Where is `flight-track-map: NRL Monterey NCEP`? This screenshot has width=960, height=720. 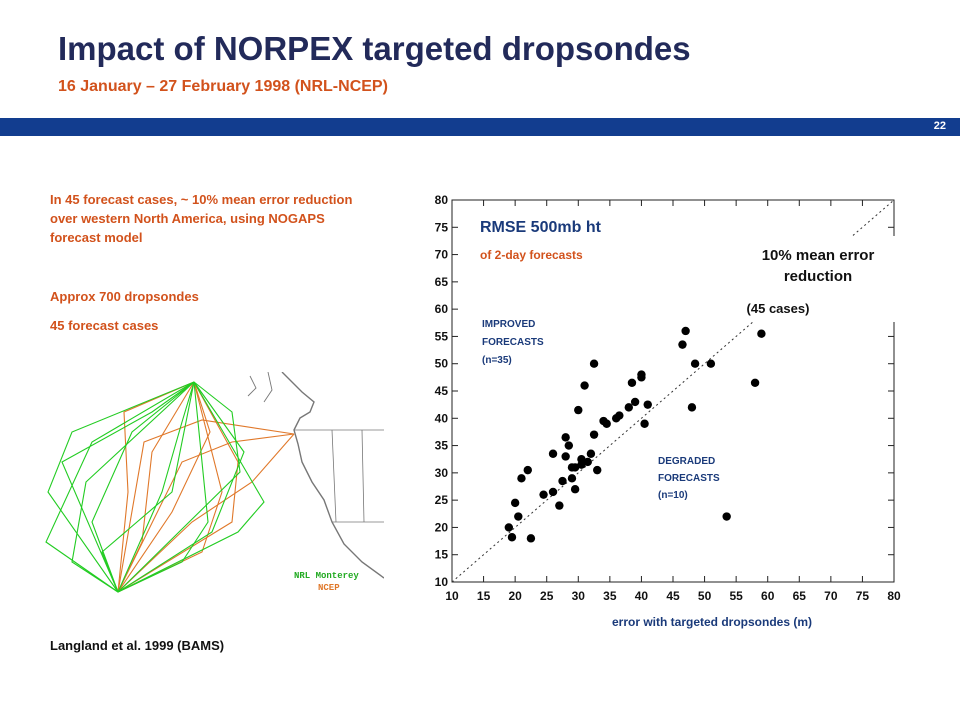
flight-track-map: NRL Monterey NCEP is located at coordinates (208, 492).